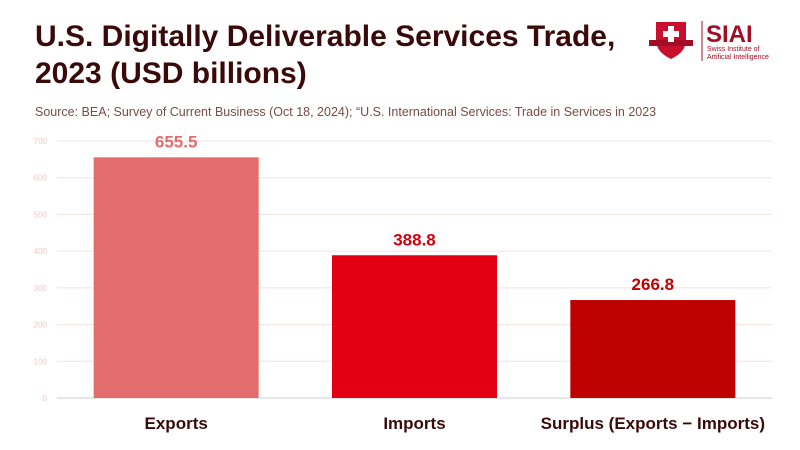 Image resolution: width=800 pixels, height=450 pixels. What do you see at coordinates (41, 288) in the screenshot?
I see `y-tick-label: 300` at bounding box center [41, 288].